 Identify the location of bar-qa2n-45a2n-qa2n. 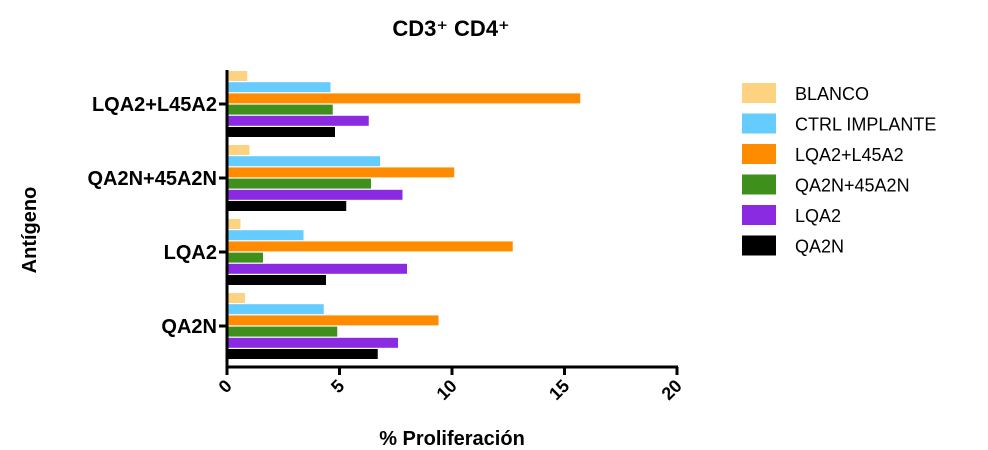
(287, 206).